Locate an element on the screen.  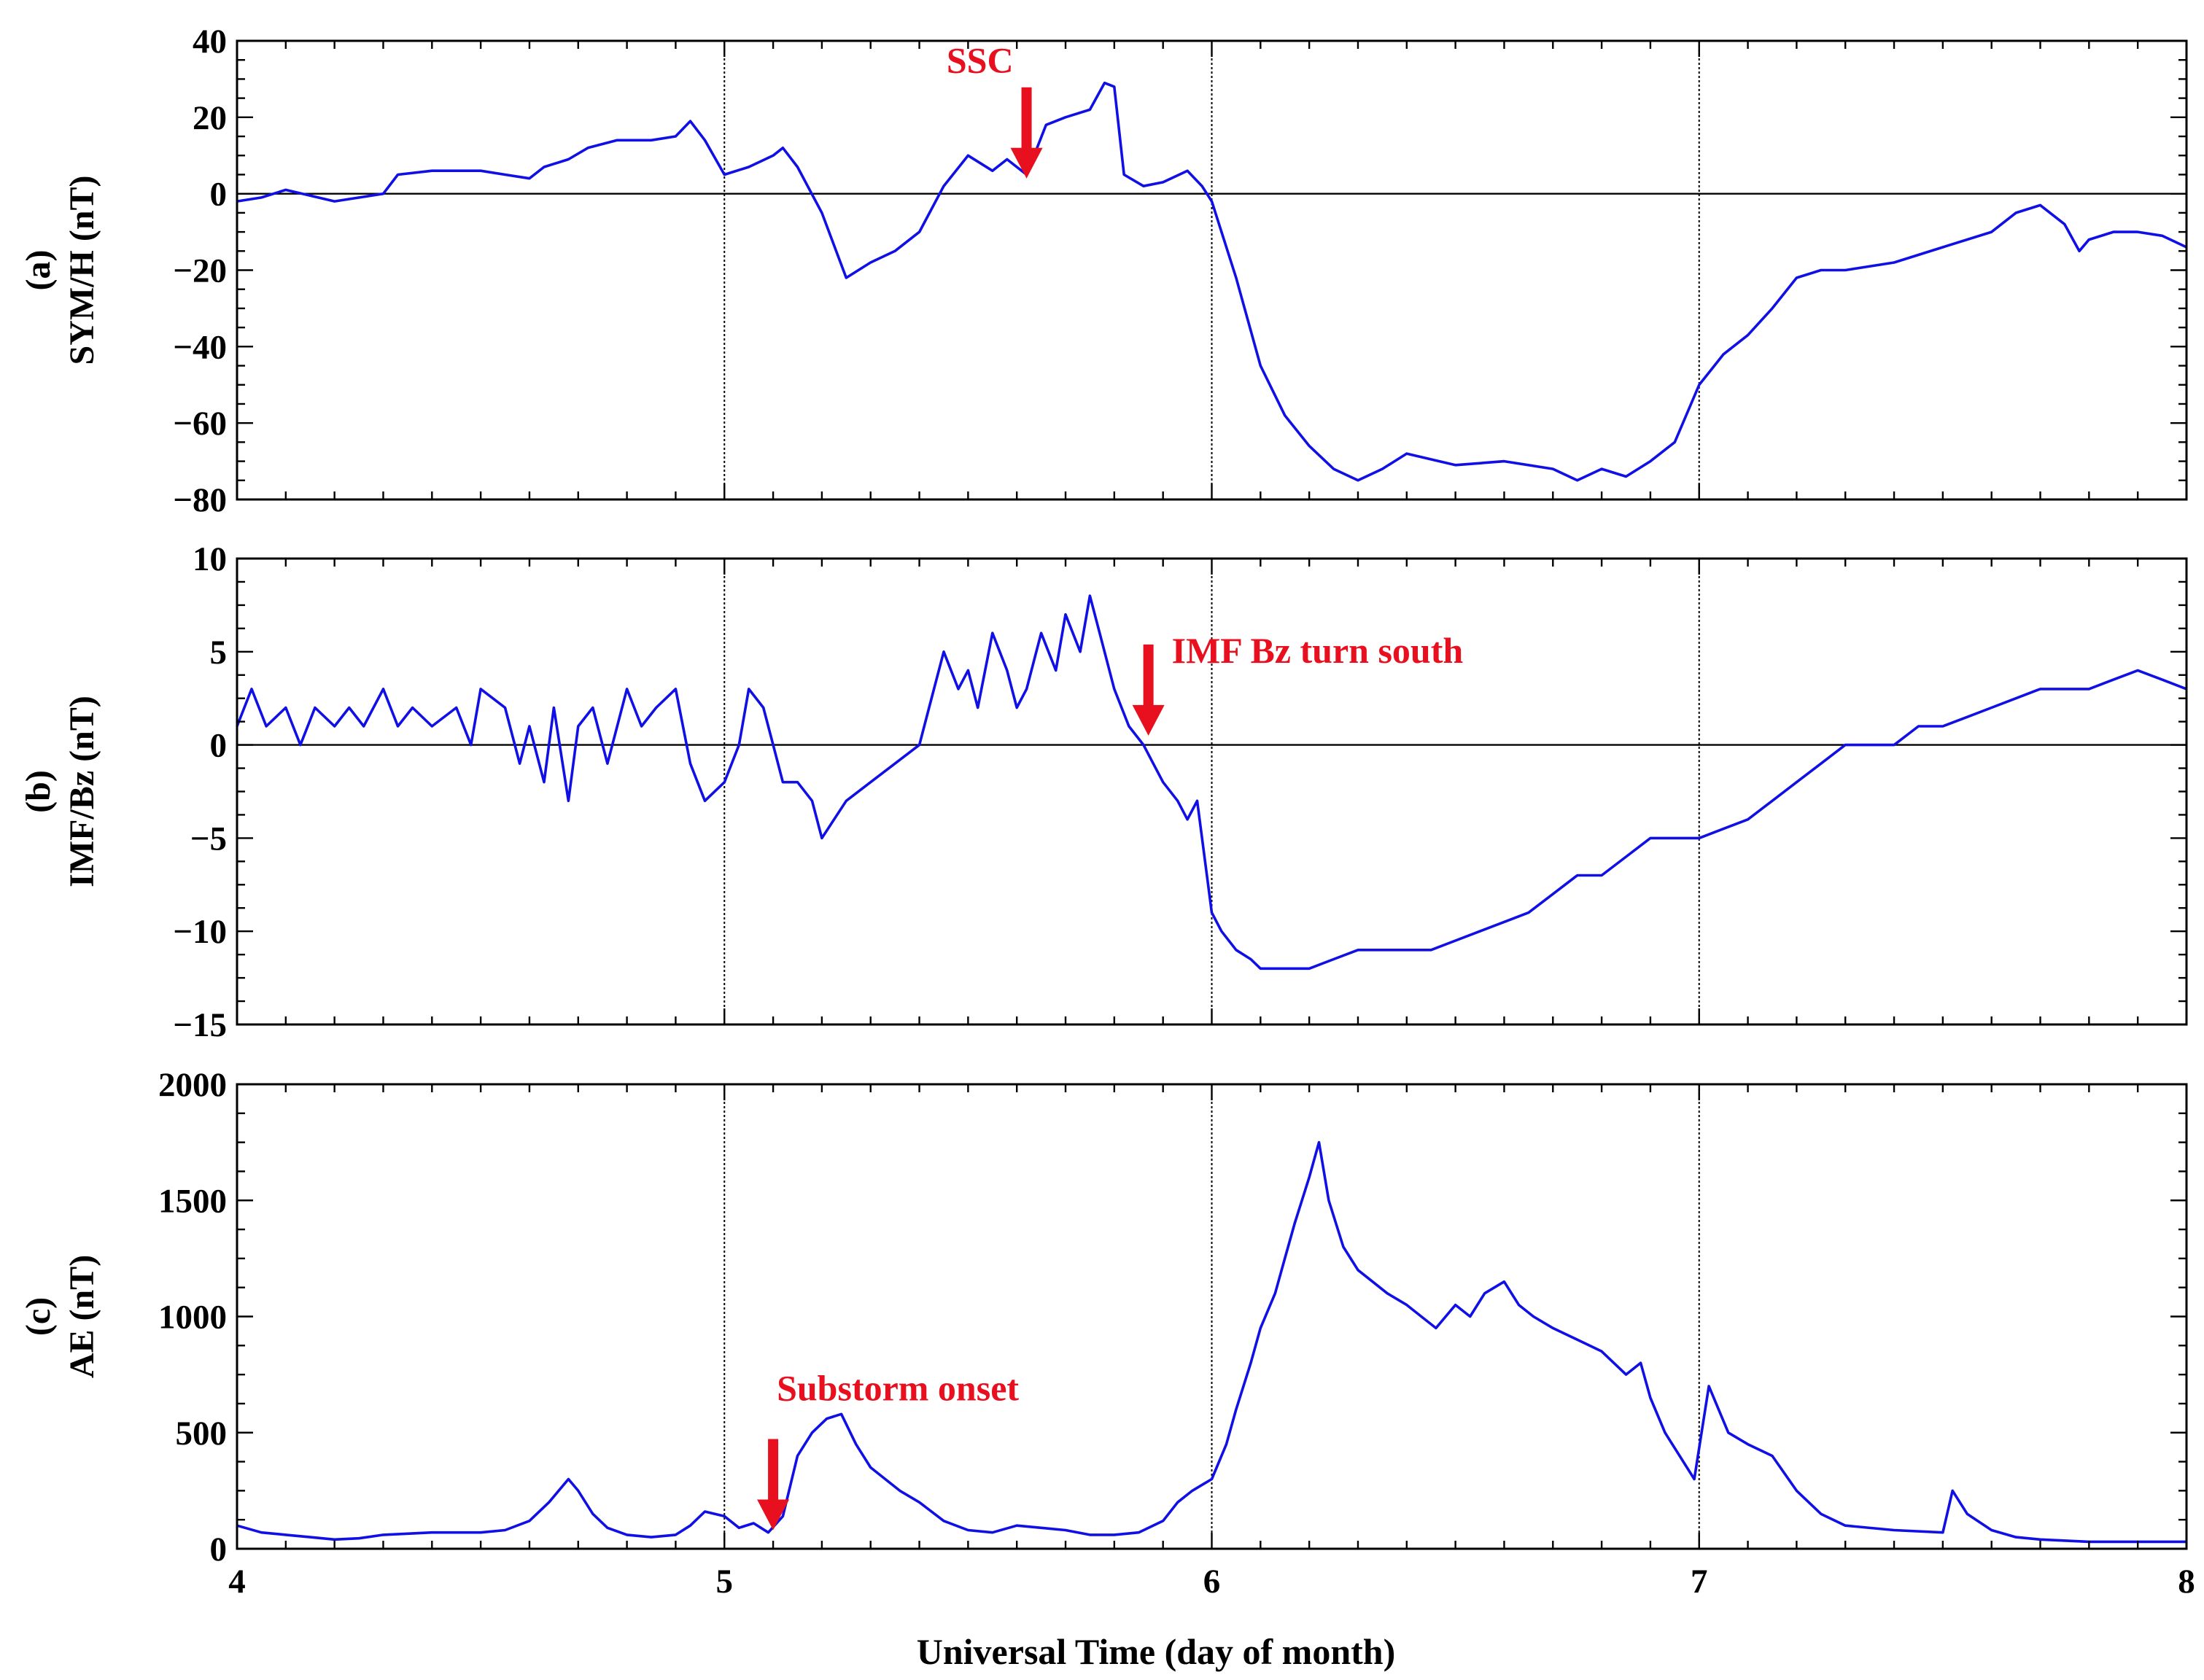
y-tick-label: −5 is located at coordinates (208, 839).